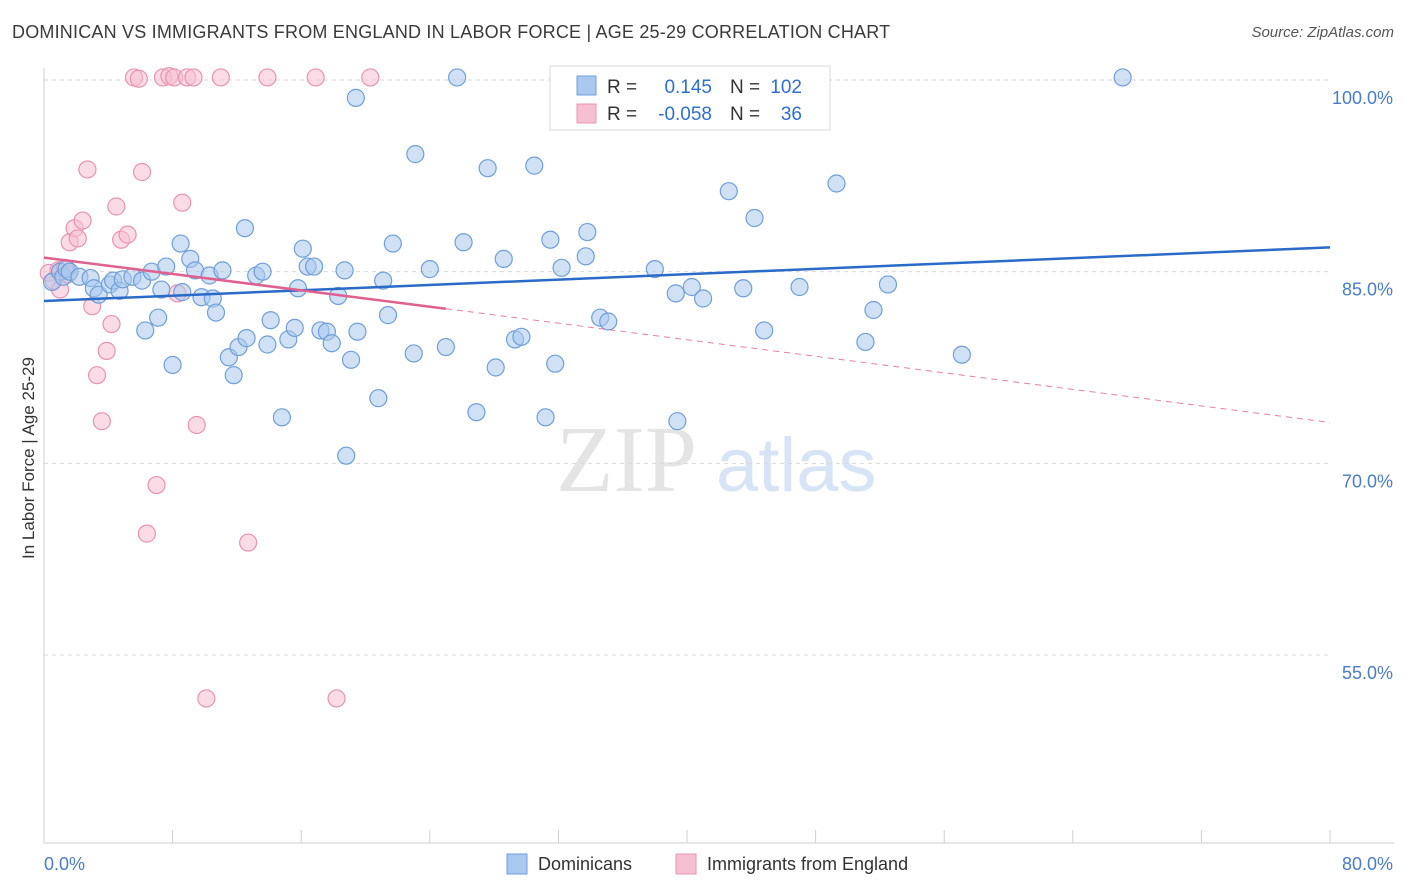  Describe the element at coordinates (1367, 290) in the screenshot. I see `y-tick-label-85: 85.0%` at that location.